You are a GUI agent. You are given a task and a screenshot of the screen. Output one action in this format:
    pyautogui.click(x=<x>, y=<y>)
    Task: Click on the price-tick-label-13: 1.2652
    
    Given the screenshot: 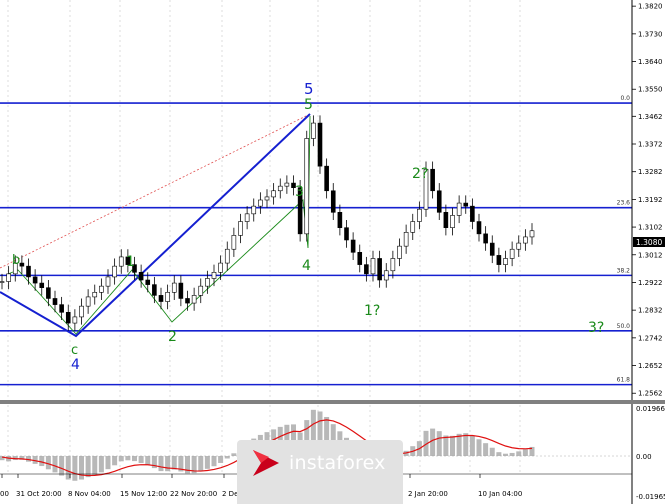 What is the action you would take?
    pyautogui.click(x=650, y=366)
    